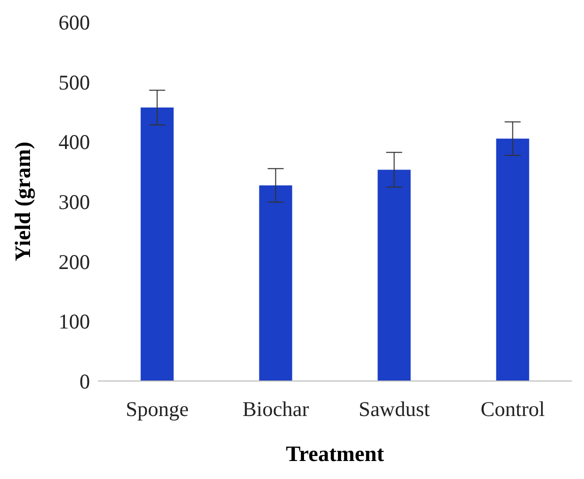 This screenshot has width=584, height=479. What do you see at coordinates (335, 453) in the screenshot?
I see `x-axis-title: Treatment` at bounding box center [335, 453].